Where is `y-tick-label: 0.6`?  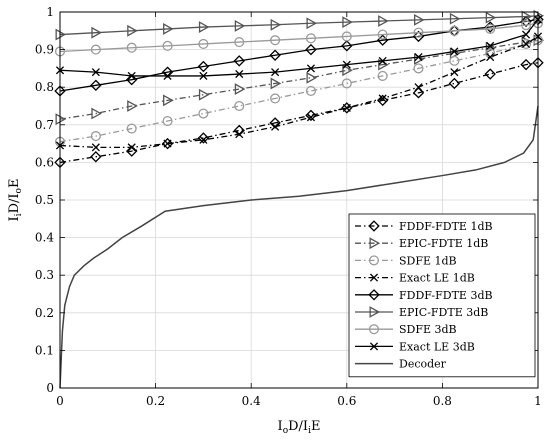
y-tick-label: 0.6 is located at coordinates (44, 162).